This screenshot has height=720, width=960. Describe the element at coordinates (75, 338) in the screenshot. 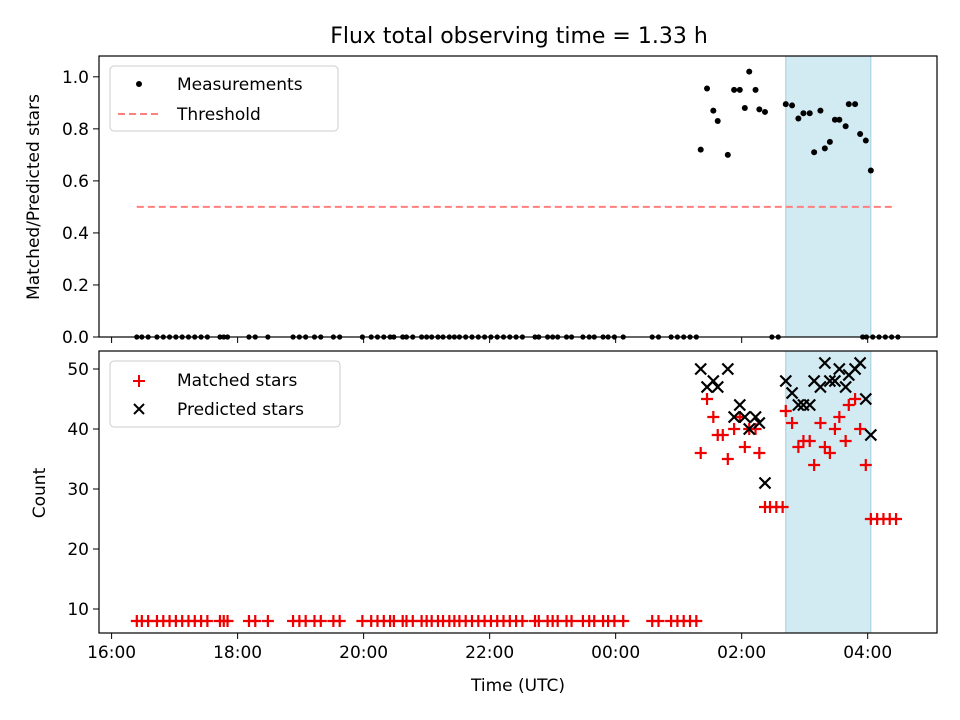

I see `top-y-tick-label: 0.0` at that location.